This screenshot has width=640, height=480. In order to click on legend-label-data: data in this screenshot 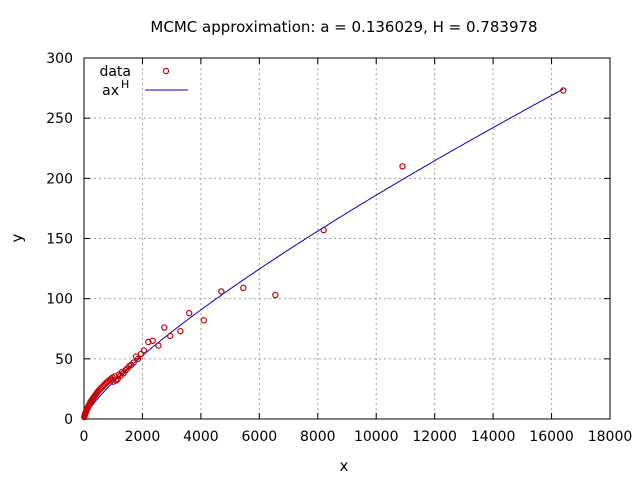, I will do `click(115, 72)`.